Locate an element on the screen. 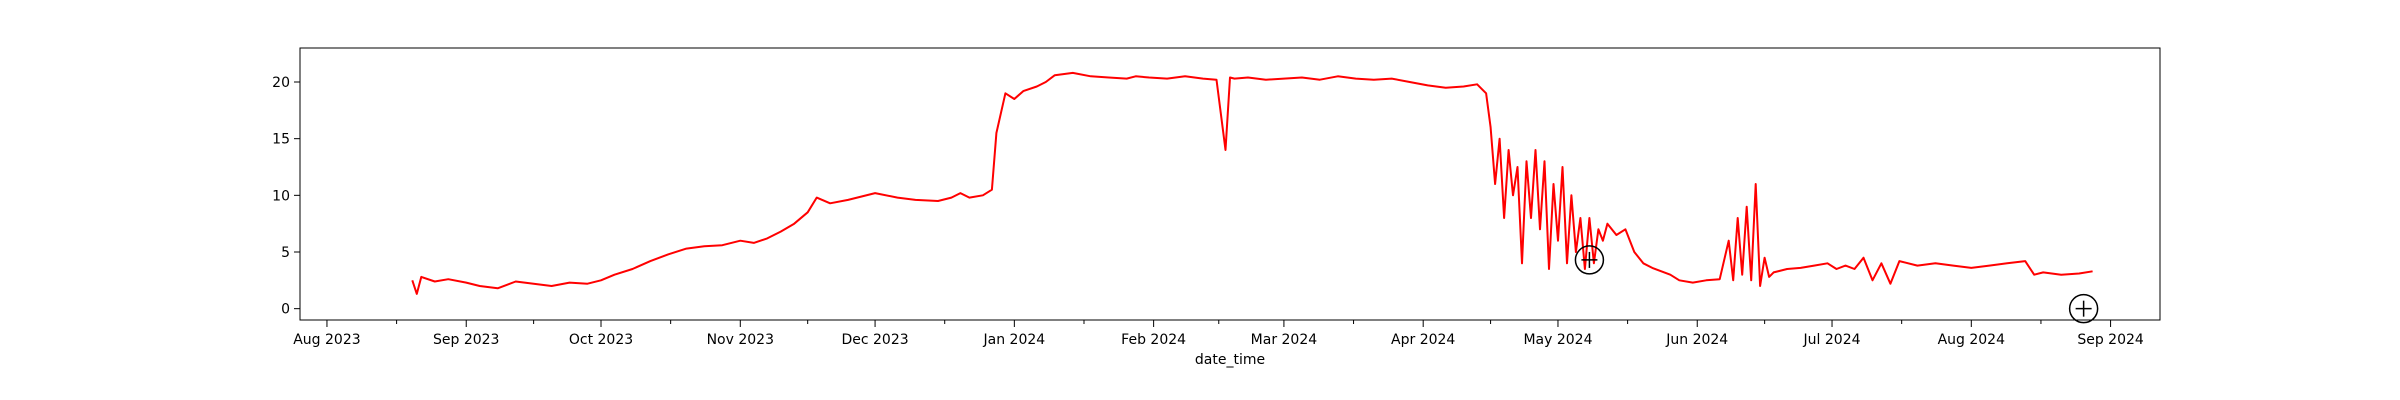 Image resolution: width=2400 pixels, height=400 pixels. x-tick-label: Nov 2023 is located at coordinates (740, 340).